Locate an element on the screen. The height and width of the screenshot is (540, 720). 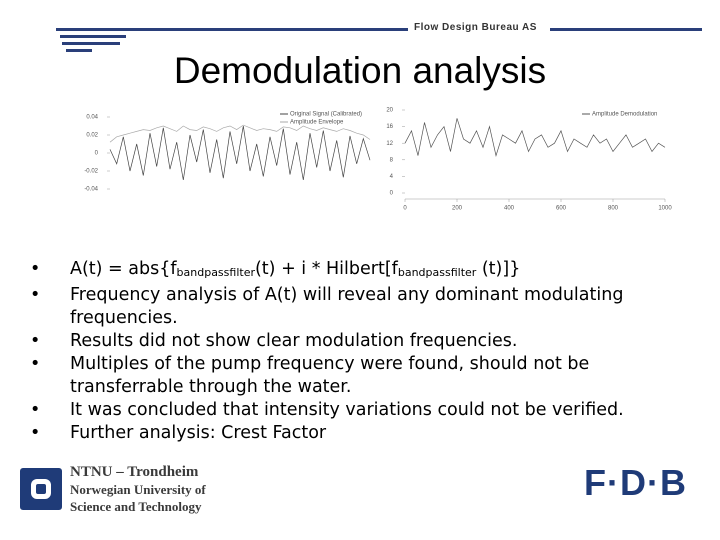
institution-line: Norwegian University of is located at coordinates (138, 489).